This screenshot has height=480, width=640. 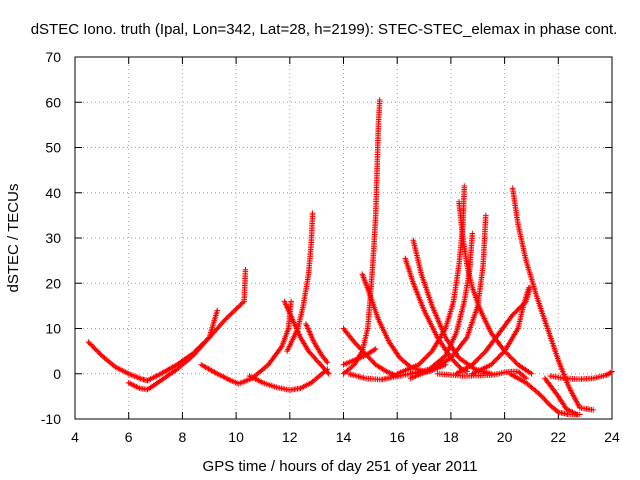 What do you see at coordinates (340, 466) in the screenshot?
I see `x-axis-label: GPS time / hours of day 251 of year 2011` at bounding box center [340, 466].